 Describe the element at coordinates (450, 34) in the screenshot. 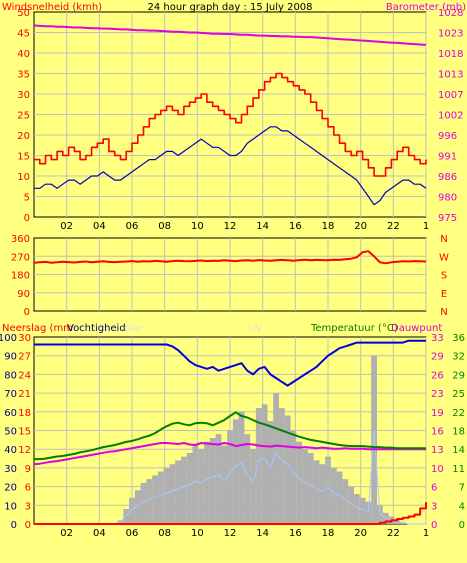

I see `barometer-tick-label: 1023` at that location.